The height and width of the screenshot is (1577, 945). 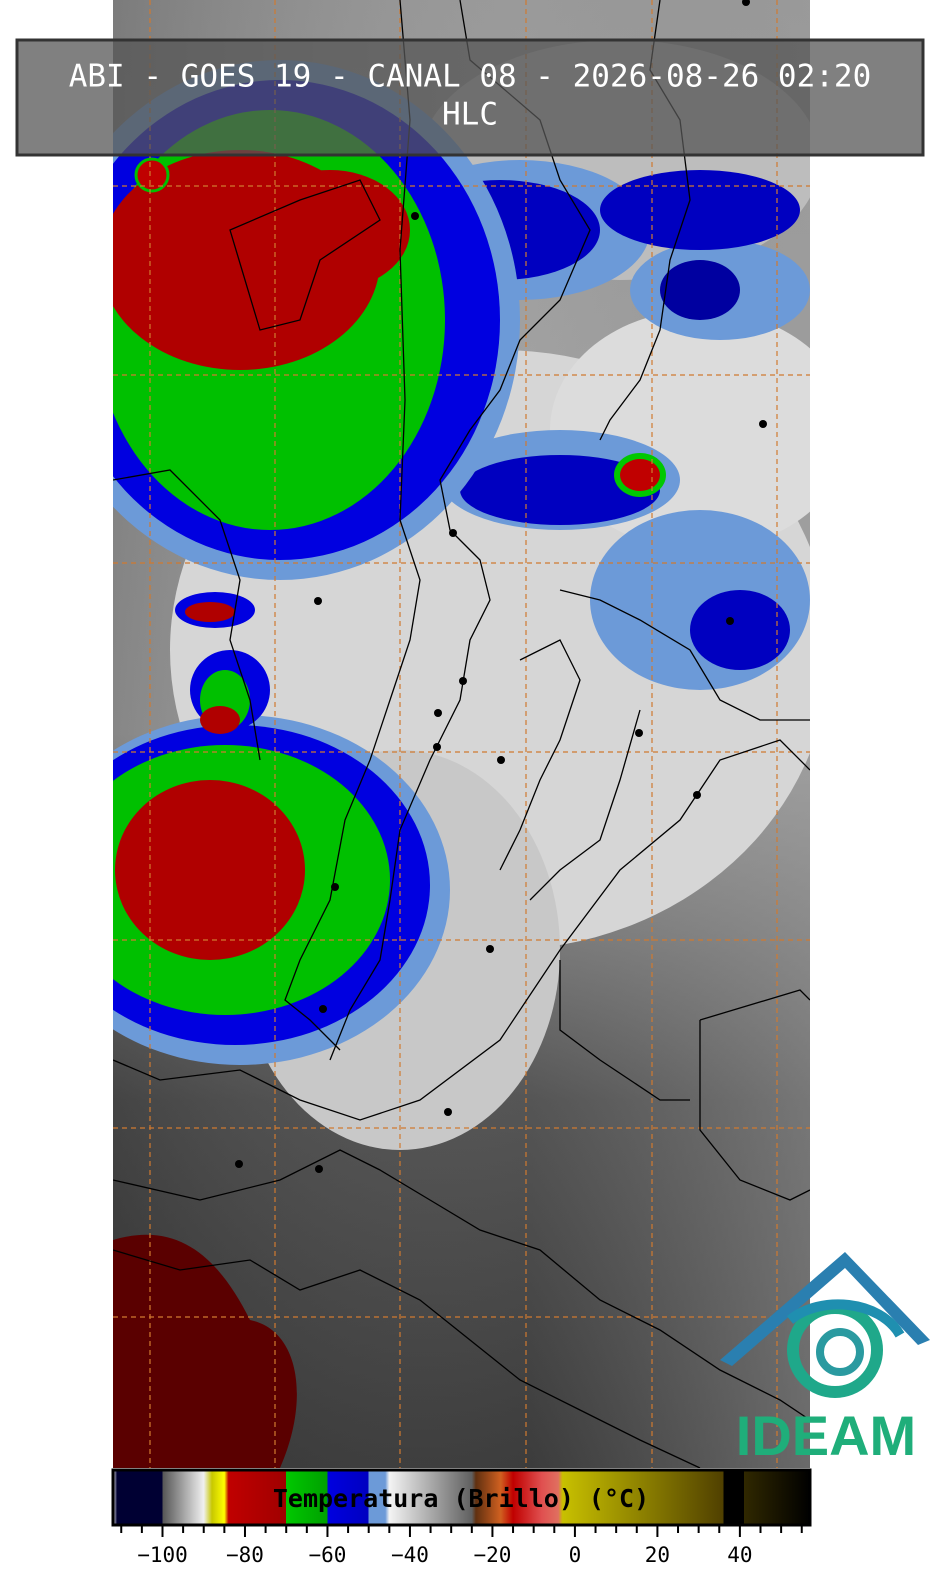 I want to click on tick-label: −40, so click(x=410, y=1555).